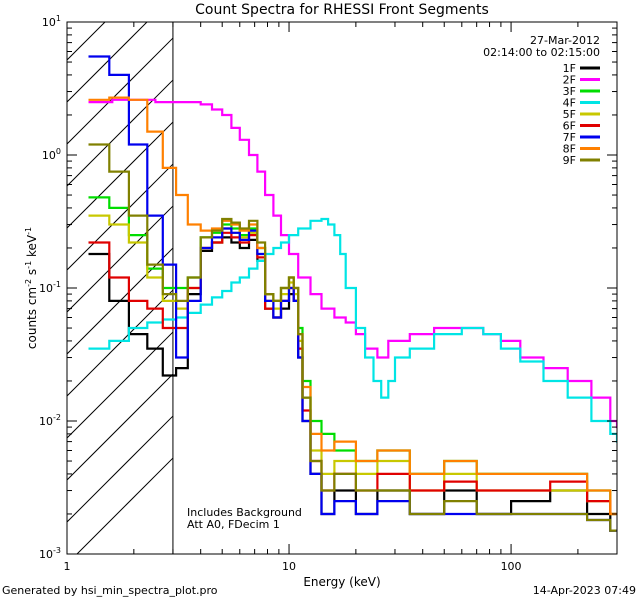  I want to click on legend-label-6F: 6F, so click(569, 126).